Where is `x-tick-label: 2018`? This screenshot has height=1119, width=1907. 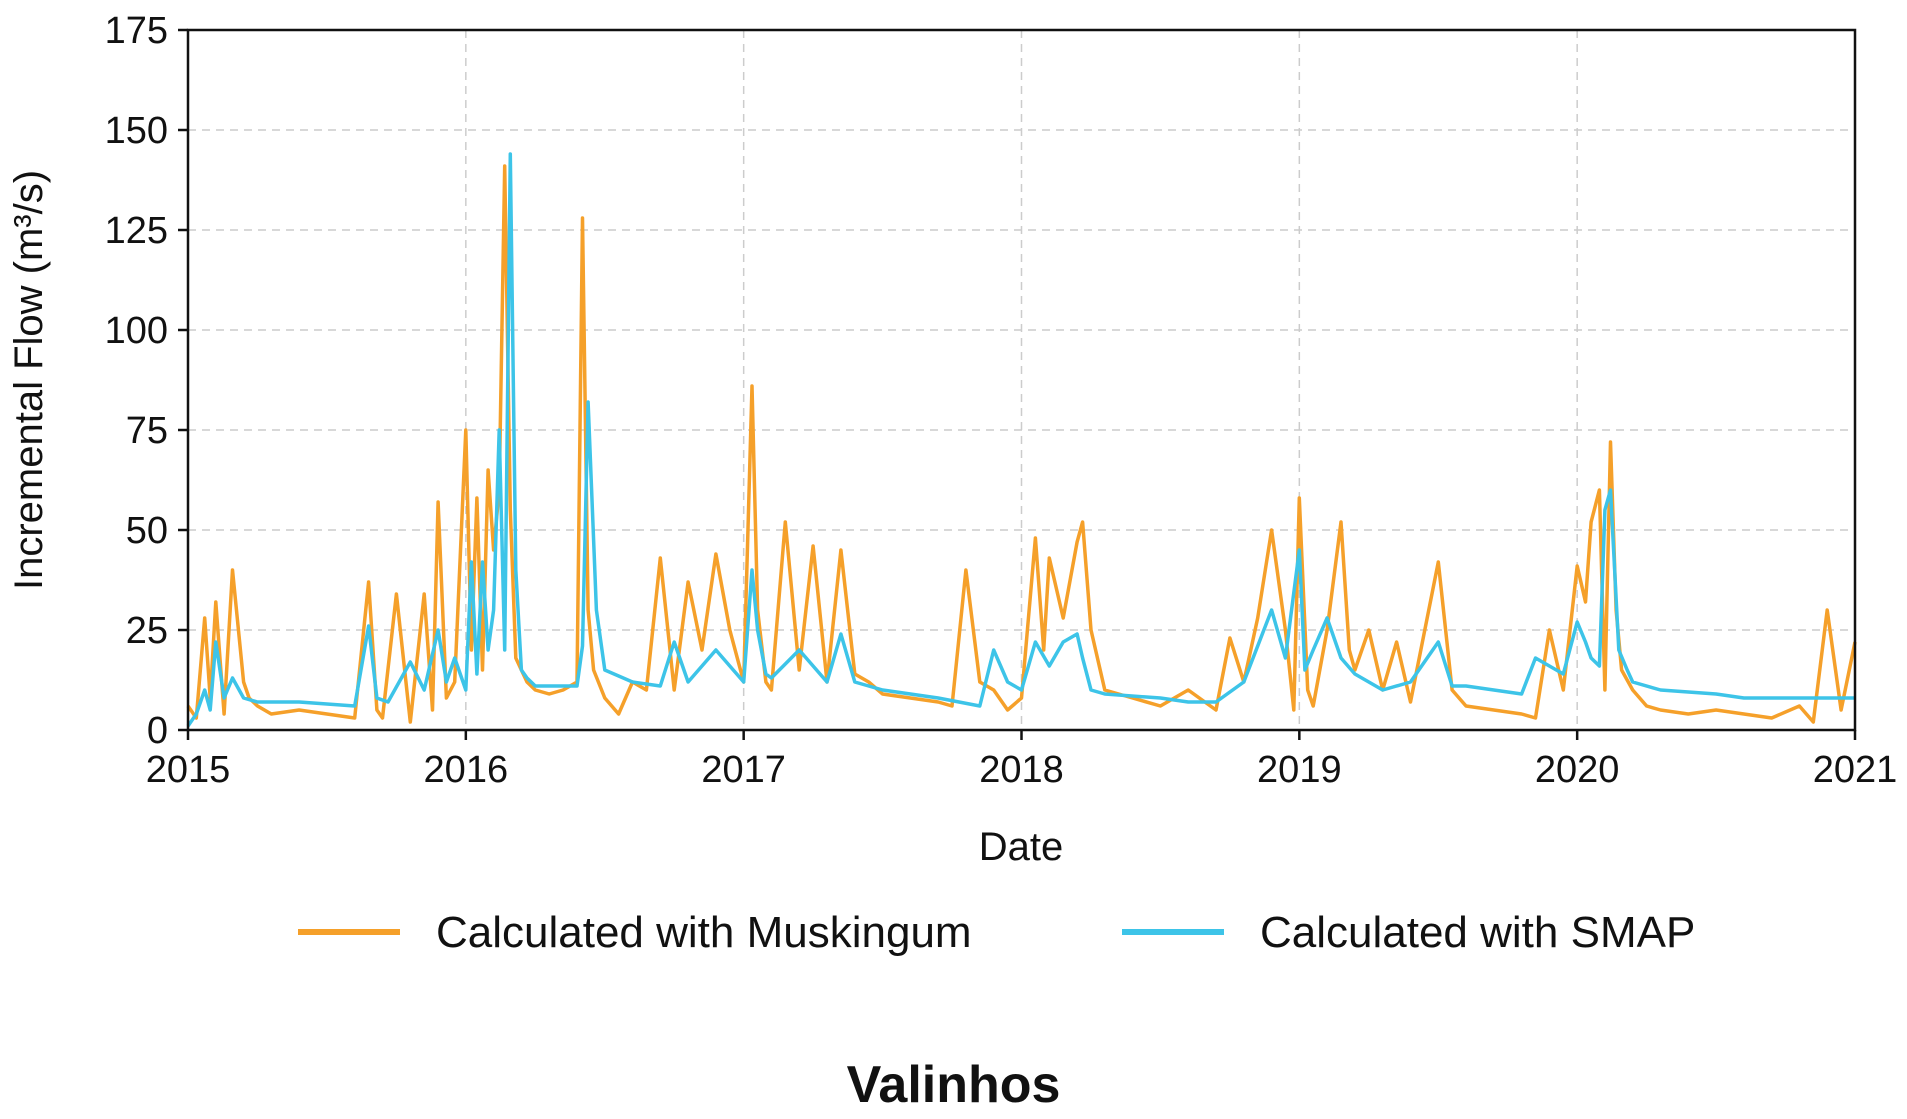
x-tick-label: 2018 is located at coordinates (1021, 770).